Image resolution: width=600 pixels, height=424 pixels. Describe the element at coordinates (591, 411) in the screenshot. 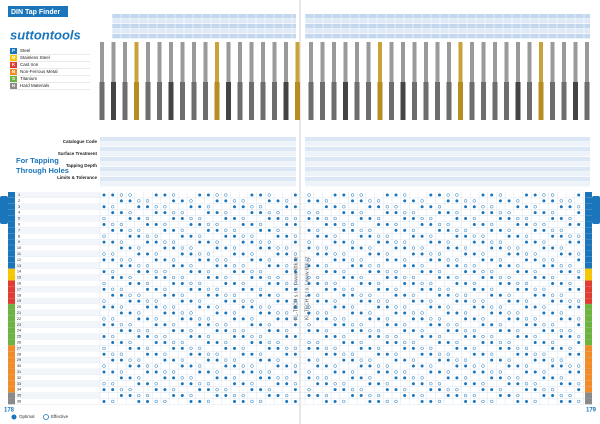

I see `page-number: 179` at that location.